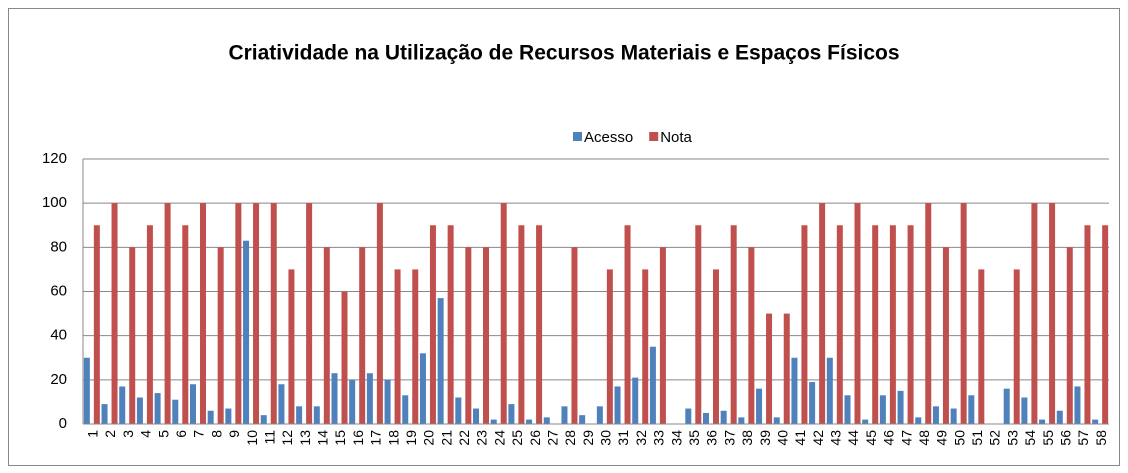  Describe the element at coordinates (712, 438) in the screenshot. I see `x-tick-label: 36` at that location.